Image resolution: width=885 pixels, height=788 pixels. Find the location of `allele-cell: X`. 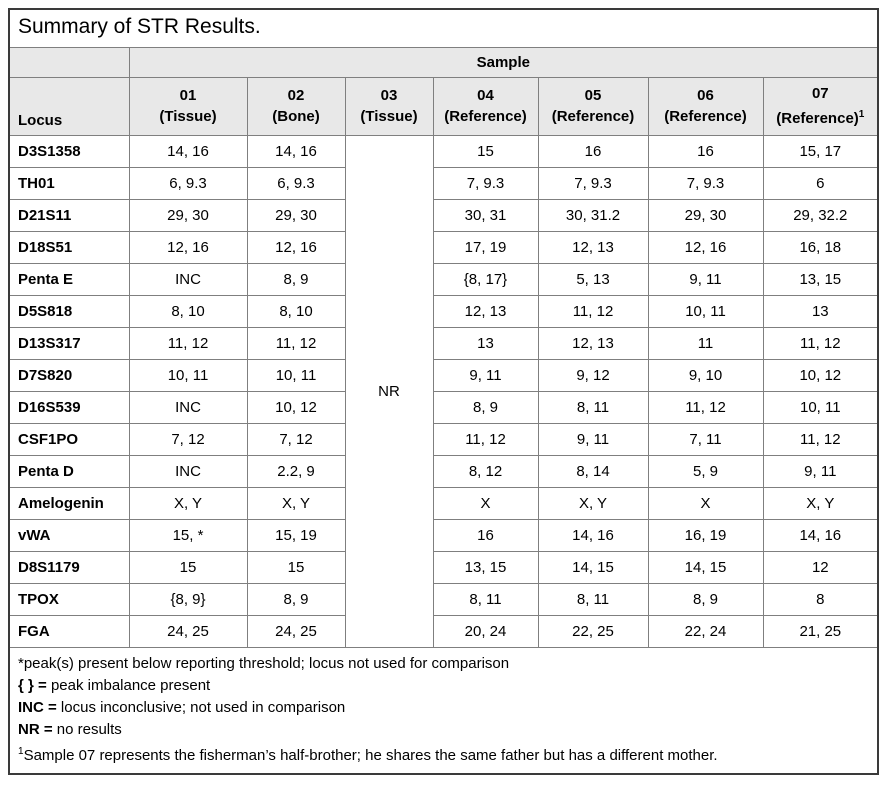

allele-cell: X is located at coordinates (705, 503).